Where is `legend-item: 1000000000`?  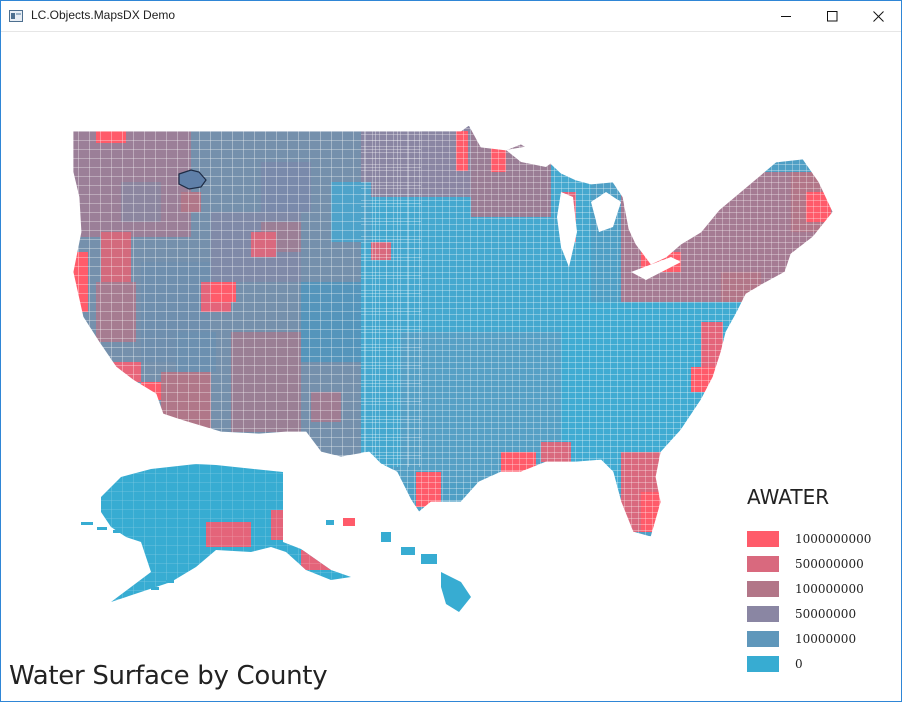
legend-item: 1000000000 is located at coordinates (809, 539).